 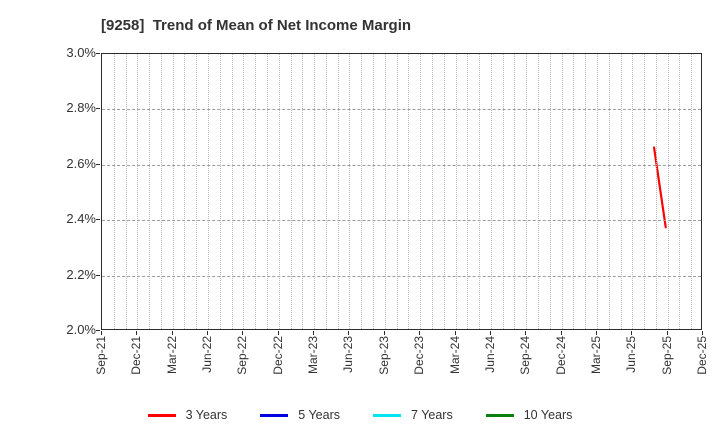 I want to click on legend-label: 5 Years, so click(x=319, y=415).